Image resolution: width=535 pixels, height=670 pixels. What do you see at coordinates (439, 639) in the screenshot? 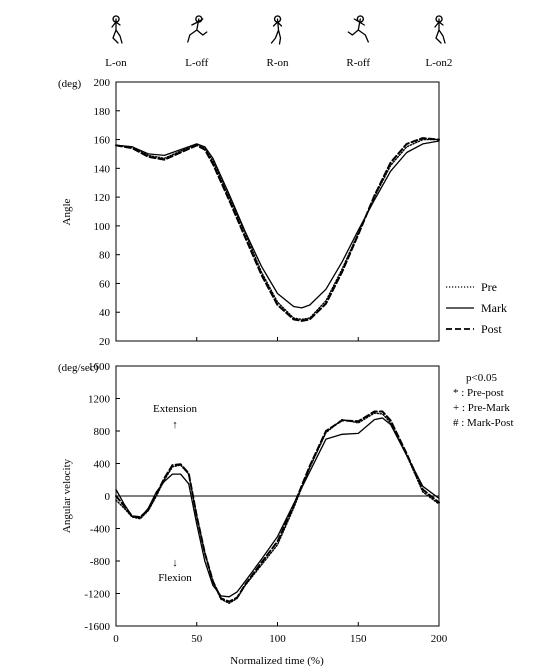
I see `x-tick-label: 200` at bounding box center [439, 639].